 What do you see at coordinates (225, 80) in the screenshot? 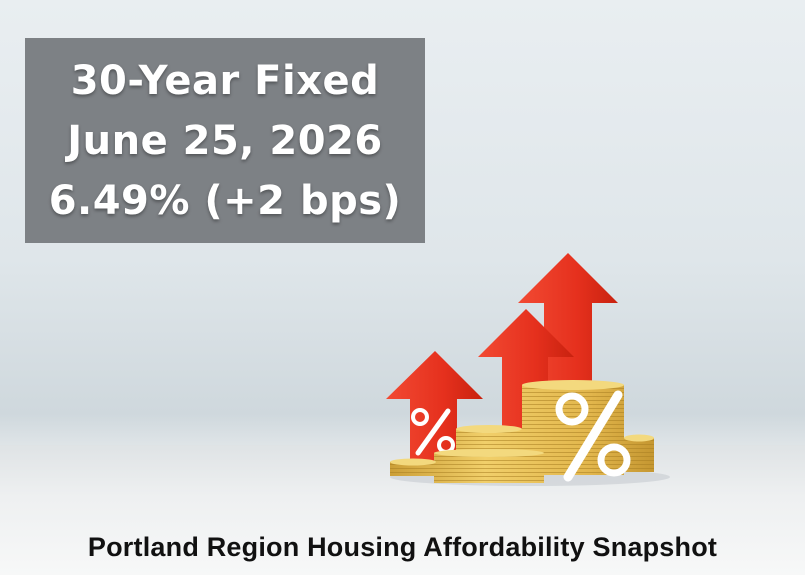
I see `loan-type-label: 30-Year Fixed` at bounding box center [225, 80].